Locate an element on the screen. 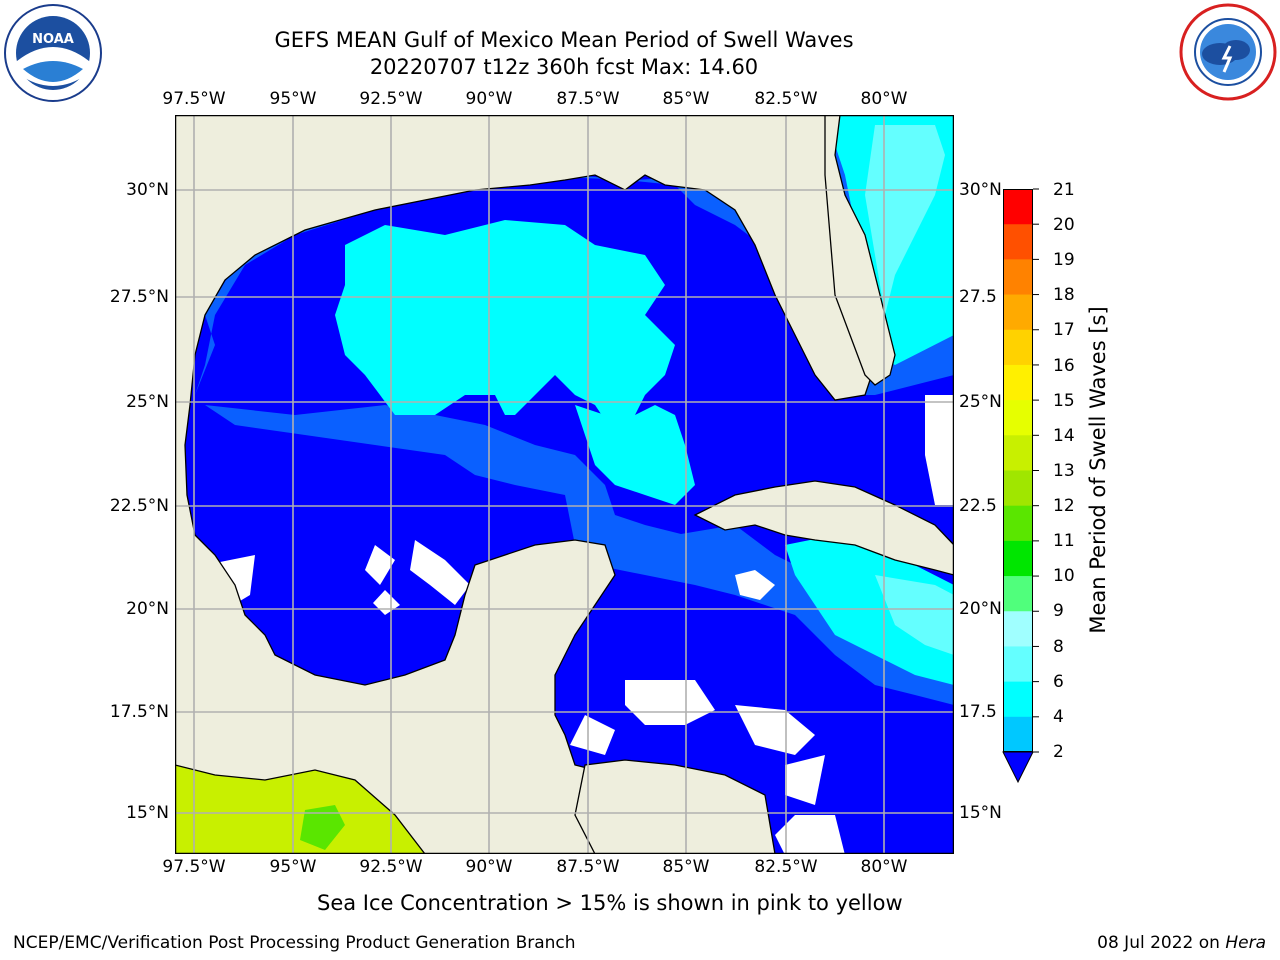 The image size is (1280, 960). lon-label-top: 90°W is located at coordinates (489, 99).